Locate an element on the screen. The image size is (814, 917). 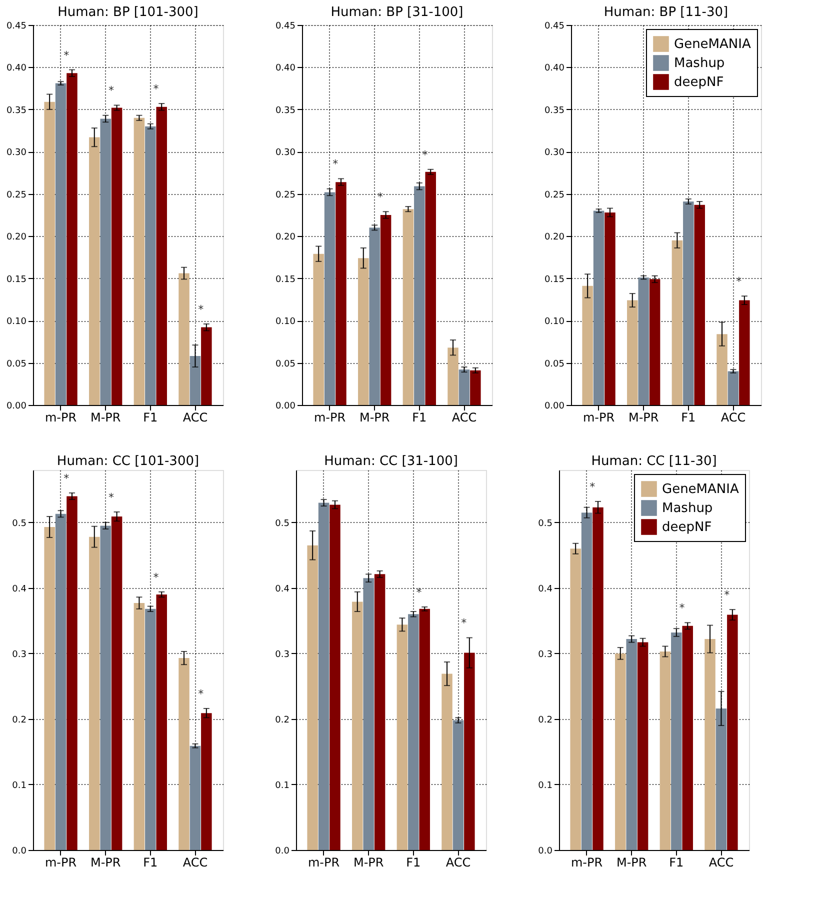
y-tick-label: 0.15 is located at coordinates (285, 279).